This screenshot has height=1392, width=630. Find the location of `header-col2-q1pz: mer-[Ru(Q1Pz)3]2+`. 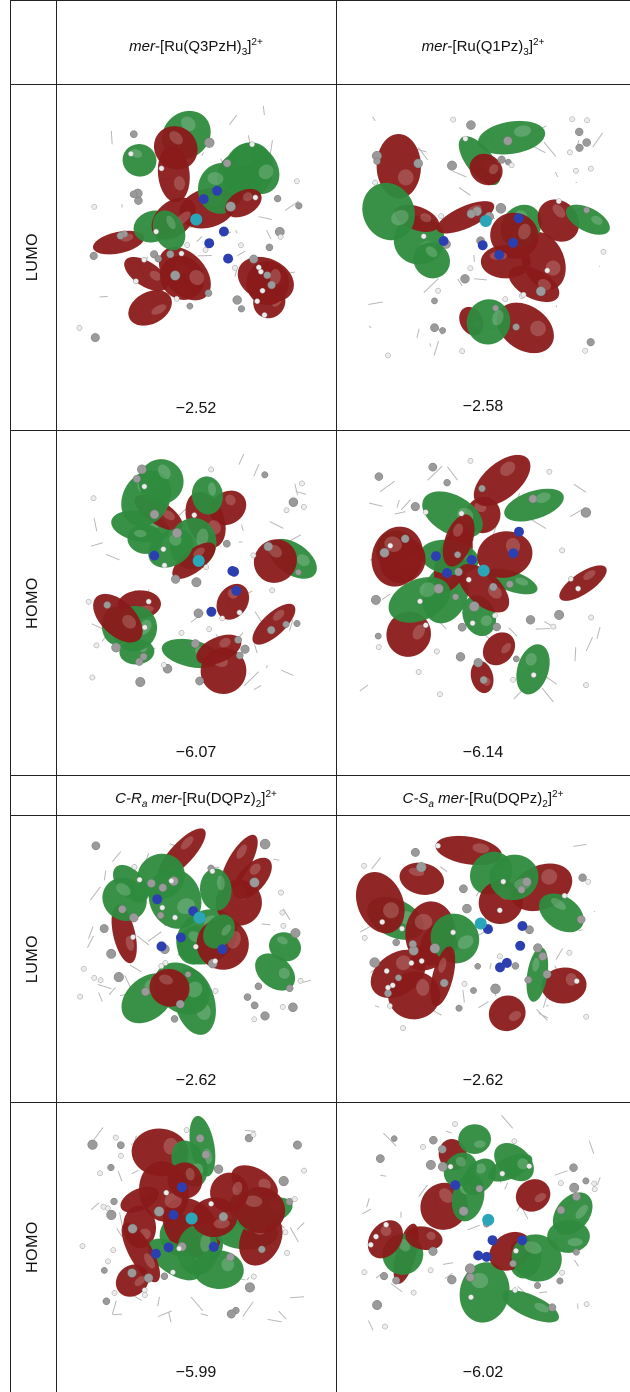

header-col2-q1pz: mer-[Ru(Q1Pz)3]2+ is located at coordinates (483, 47).